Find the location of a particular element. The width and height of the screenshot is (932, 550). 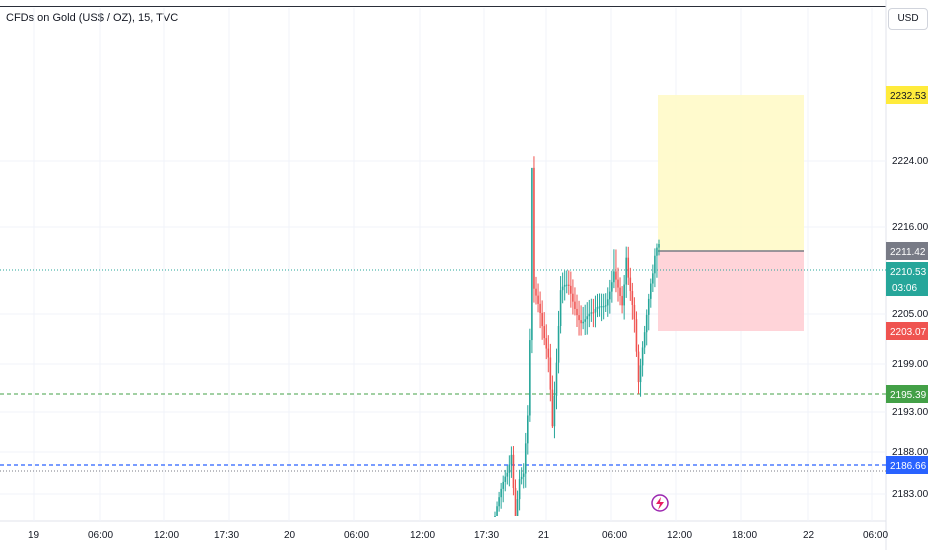

stop-tag-label: 2203.07 is located at coordinates (908, 332).